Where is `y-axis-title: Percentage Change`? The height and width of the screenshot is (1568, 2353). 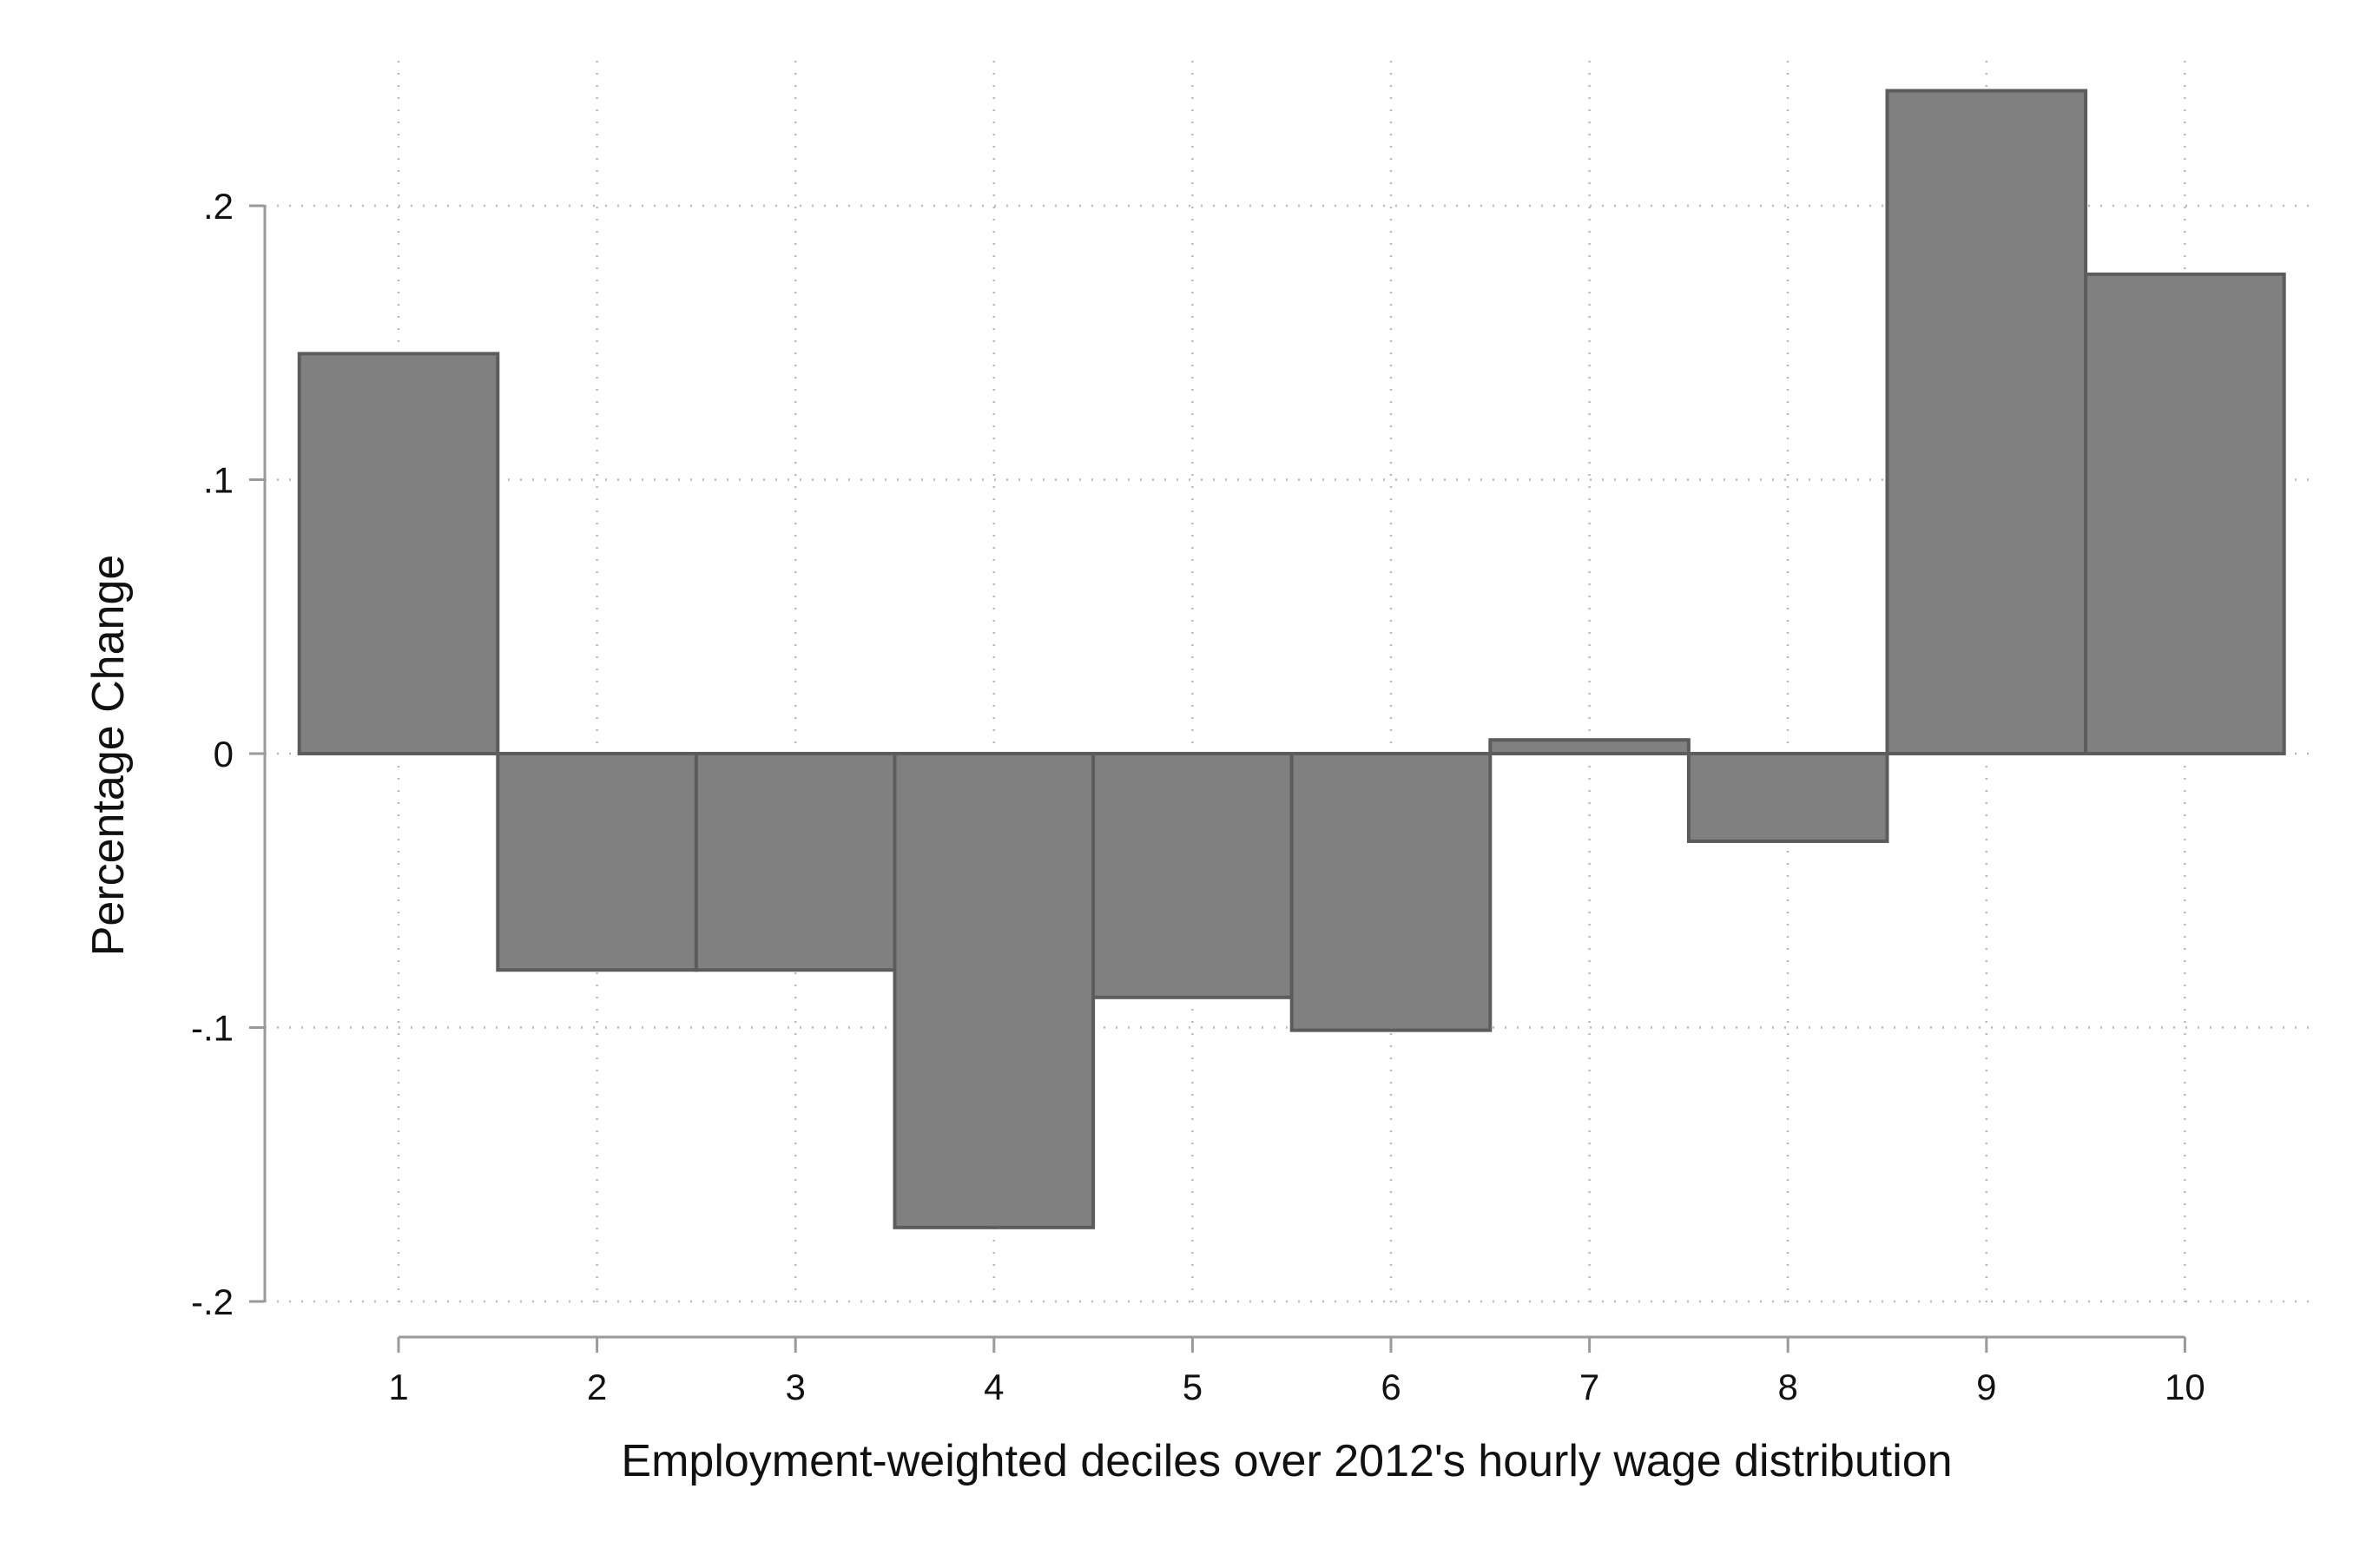 y-axis-title: Percentage Change is located at coordinates (108, 756).